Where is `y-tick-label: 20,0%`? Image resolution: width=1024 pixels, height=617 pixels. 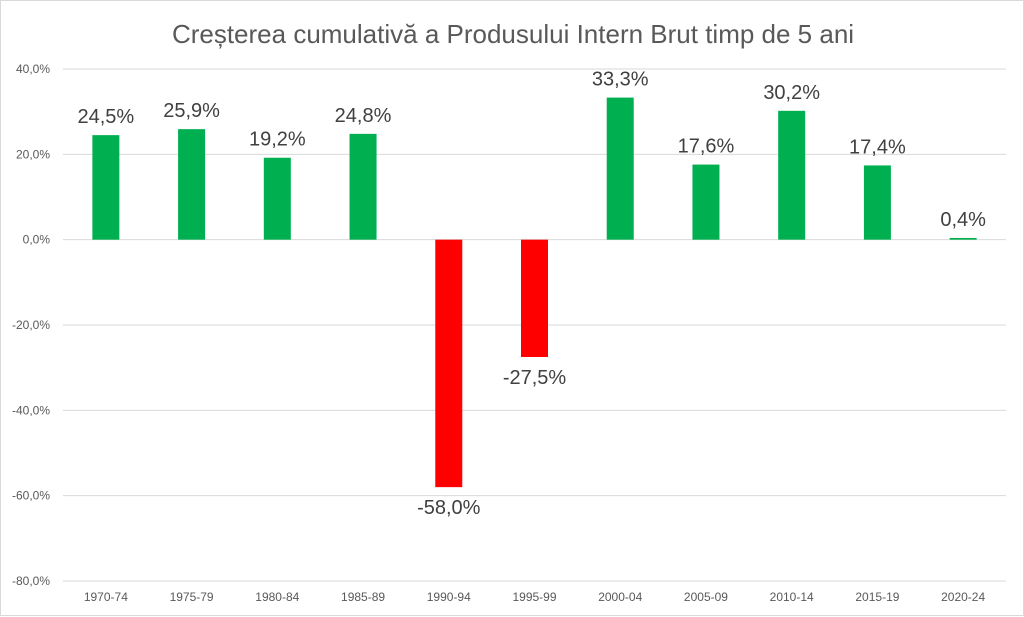 y-tick-label: 20,0% is located at coordinates (33, 154).